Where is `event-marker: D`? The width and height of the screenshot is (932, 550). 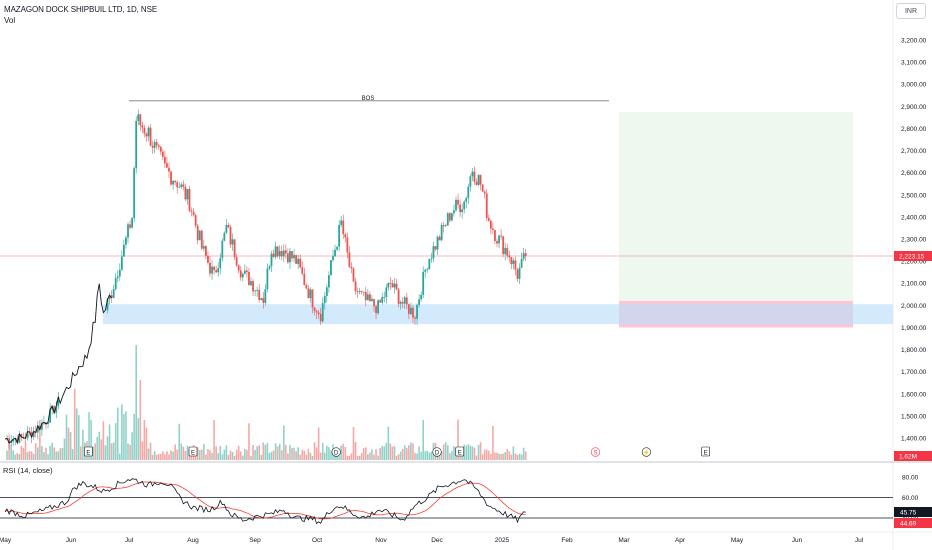
event-marker: D is located at coordinates (336, 452).